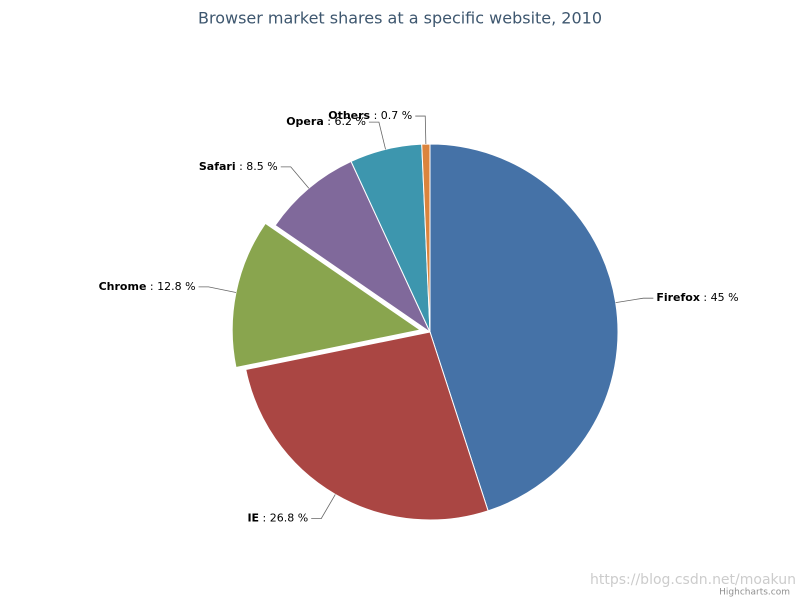 This screenshot has height=600, width=800. What do you see at coordinates (693, 580) in the screenshot?
I see `watermark: https://blog.csdn.net/moakun` at bounding box center [693, 580].